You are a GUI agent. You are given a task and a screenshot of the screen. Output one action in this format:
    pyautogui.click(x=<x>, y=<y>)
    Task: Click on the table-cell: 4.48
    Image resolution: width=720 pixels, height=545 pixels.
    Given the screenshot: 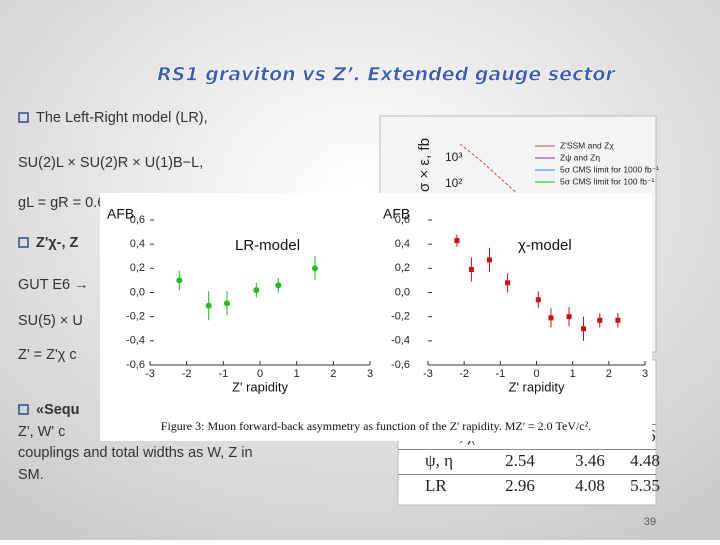 What is the action you would take?
    pyautogui.click(x=645, y=460)
    